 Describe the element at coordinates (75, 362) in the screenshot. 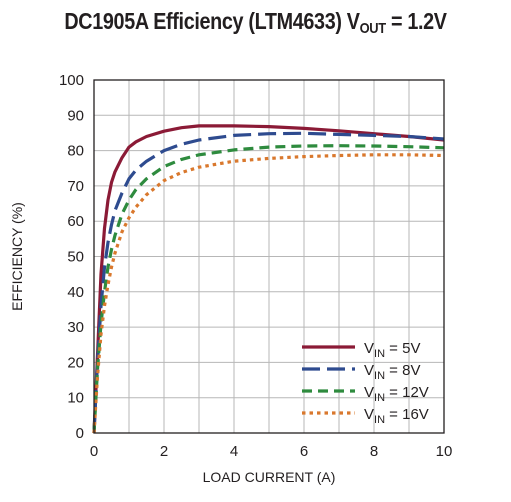

I see `y-tick-label: 20` at that location.